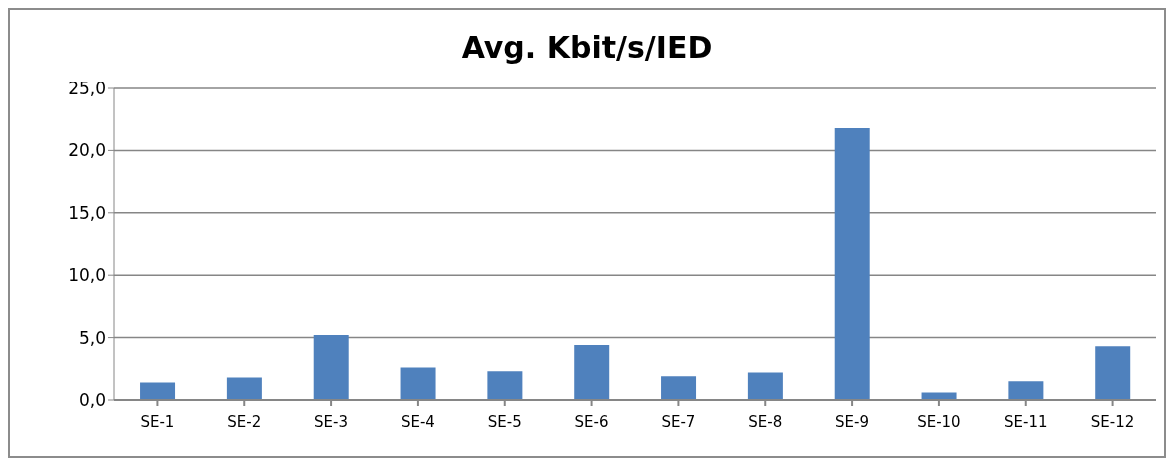 This screenshot has width=1174, height=466. Describe the element at coordinates (157, 421) in the screenshot. I see `x-tick-label: SE-1` at that location.